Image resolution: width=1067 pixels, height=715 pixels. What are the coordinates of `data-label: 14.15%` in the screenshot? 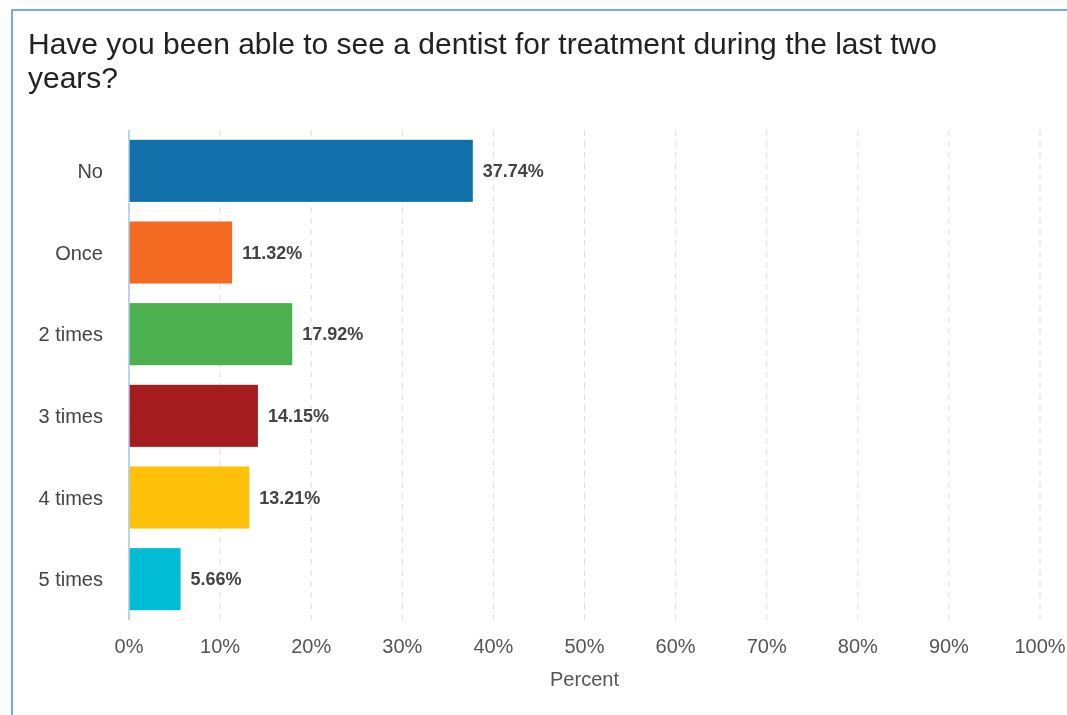 It's located at (298, 416).